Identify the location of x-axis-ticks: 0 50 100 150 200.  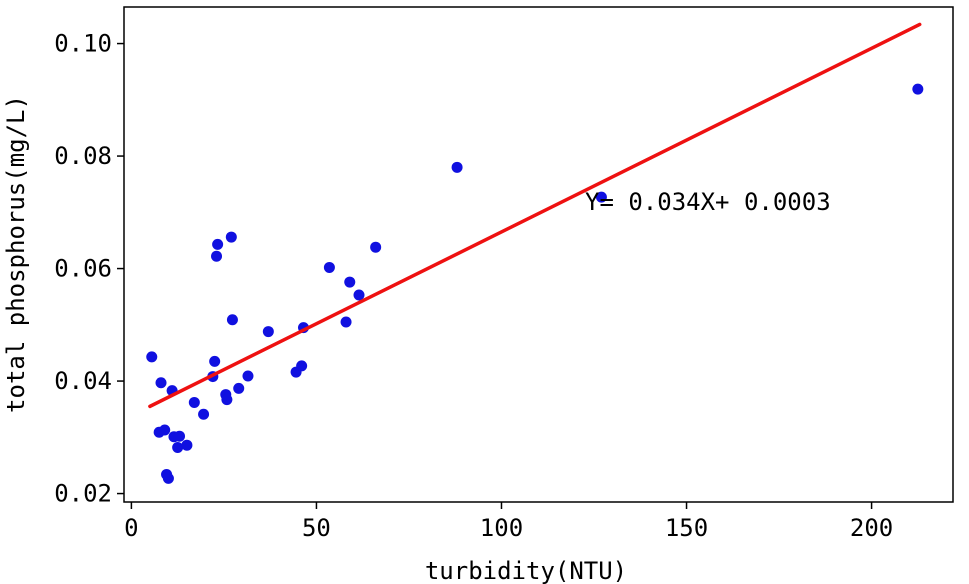
(508, 522).